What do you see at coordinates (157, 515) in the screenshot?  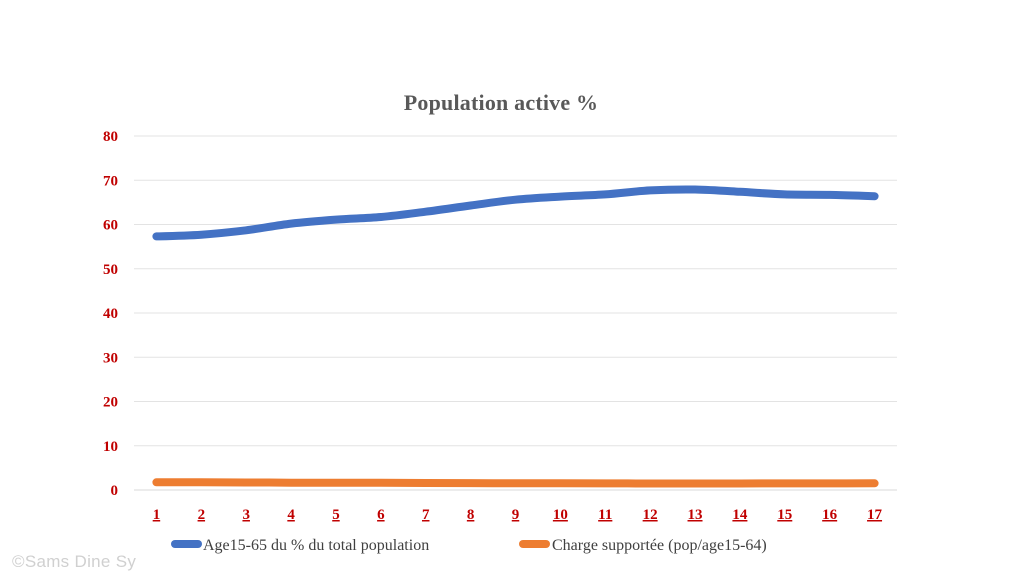 I see `x-tick-label: 1` at bounding box center [157, 515].